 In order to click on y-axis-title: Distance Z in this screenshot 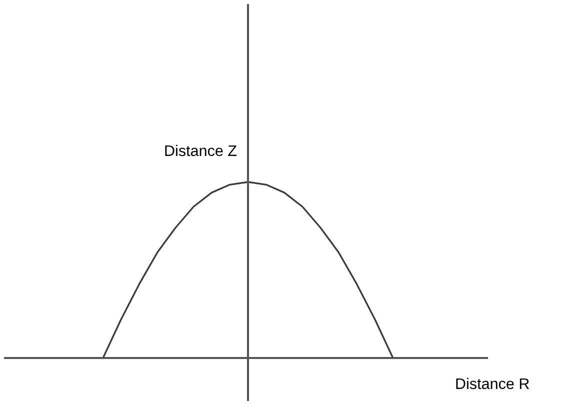, I will do `click(201, 150)`.